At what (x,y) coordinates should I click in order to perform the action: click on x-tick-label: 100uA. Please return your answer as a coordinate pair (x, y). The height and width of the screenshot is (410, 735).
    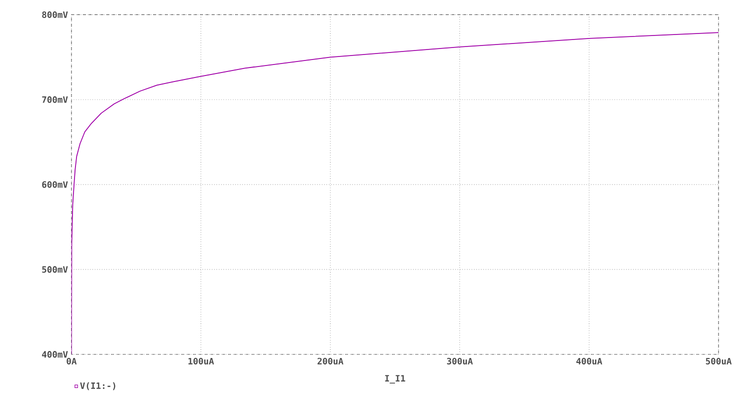
    Looking at the image, I should click on (201, 361).